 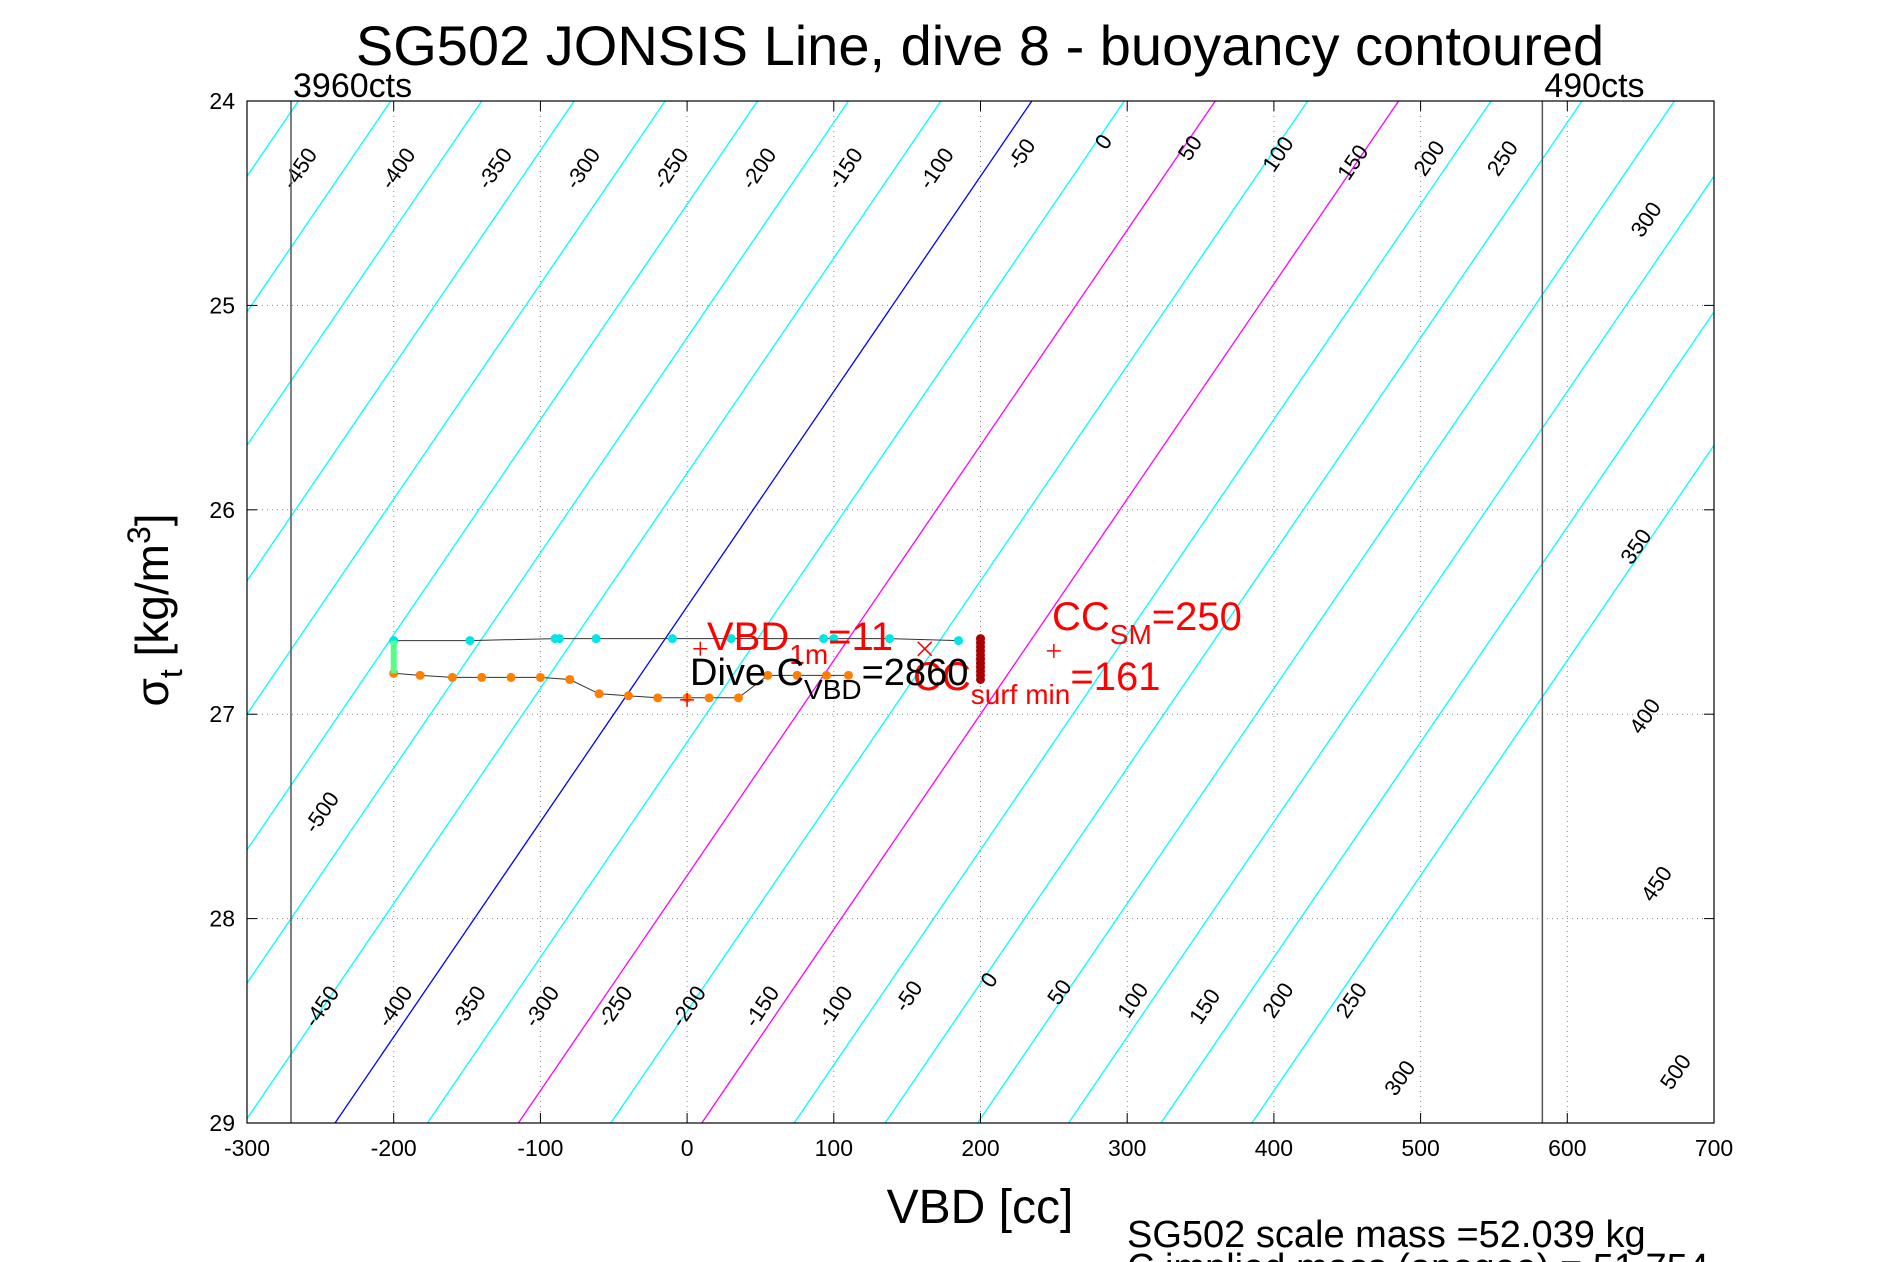 I want to click on annotation-cc-sm-value: =250, so click(x=1197, y=617).